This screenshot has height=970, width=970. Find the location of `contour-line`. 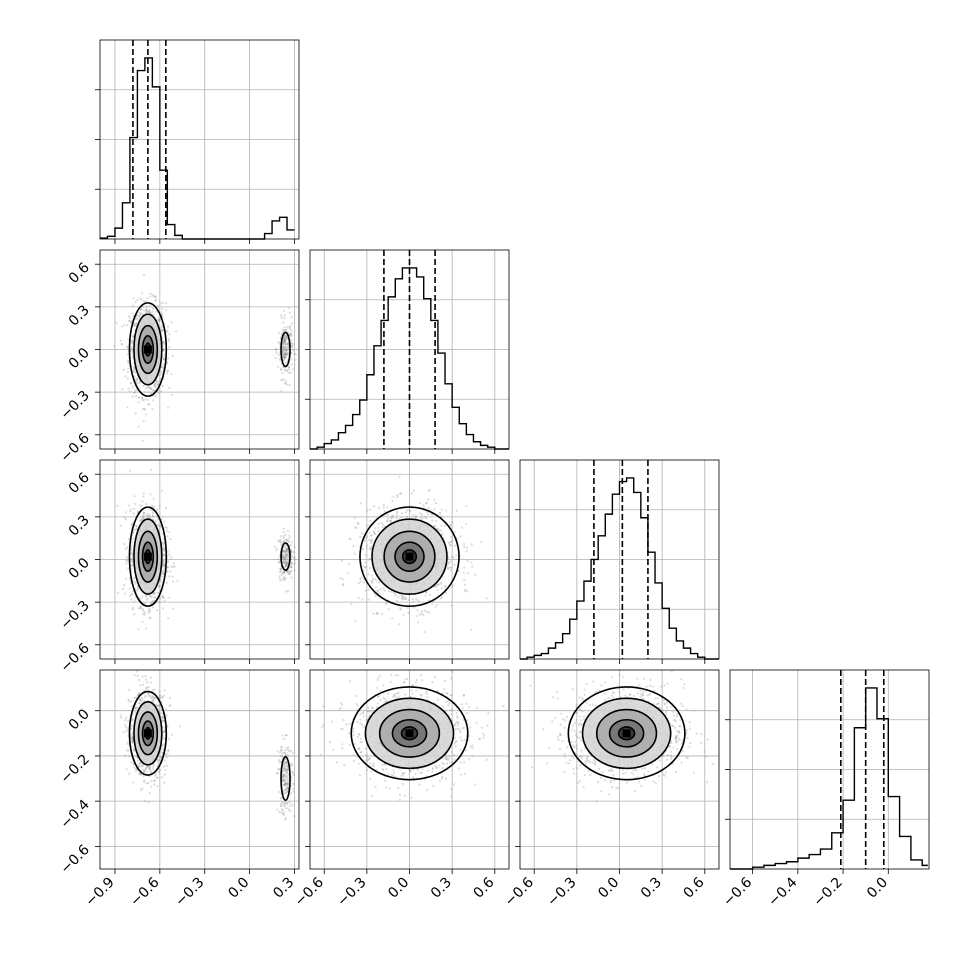

contour-line is located at coordinates (409, 557).